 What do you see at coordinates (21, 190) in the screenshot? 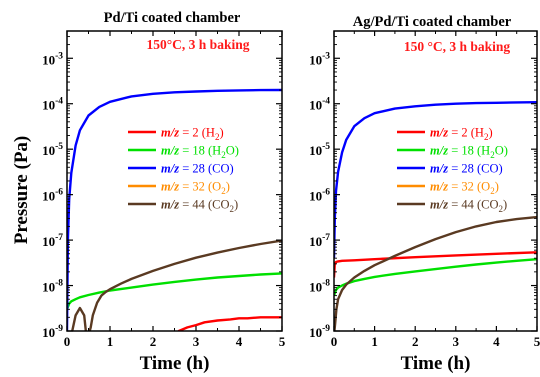
I see `y-axis-label: Pressure (Pa)` at bounding box center [21, 190].